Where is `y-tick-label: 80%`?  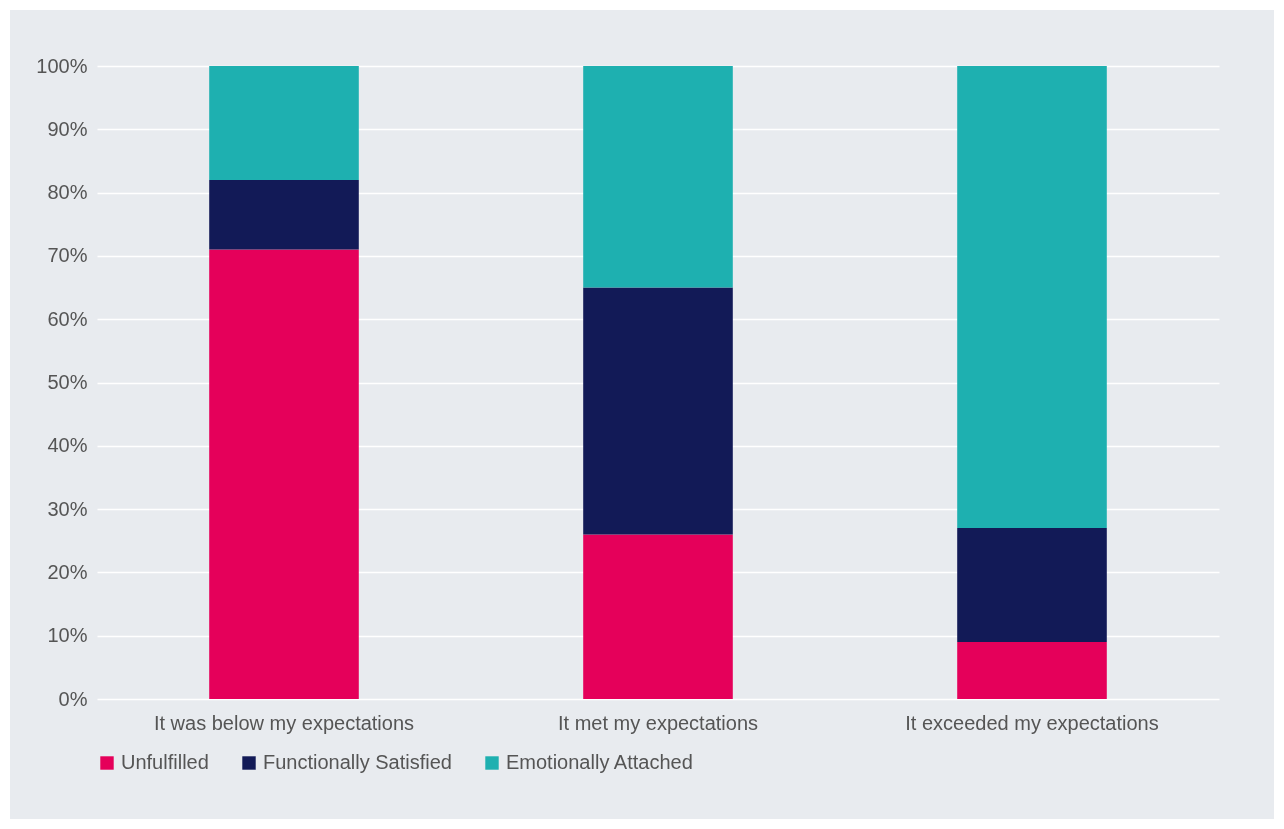 y-tick-label: 80% is located at coordinates (67, 192).